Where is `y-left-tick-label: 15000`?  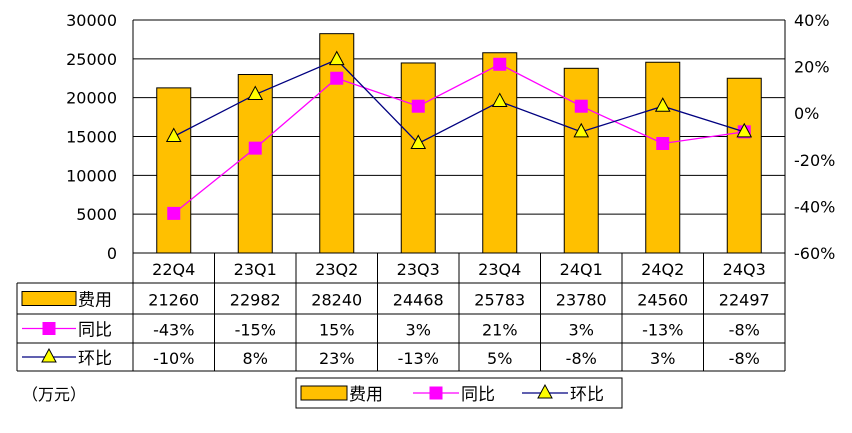
y-left-tick-label: 15000 is located at coordinates (91, 137).